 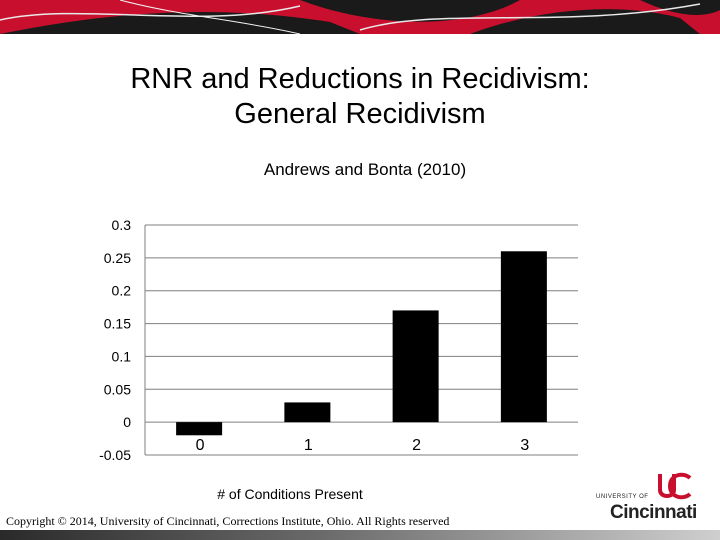 I want to click on y-tick-label: 0.25, so click(x=117, y=258).